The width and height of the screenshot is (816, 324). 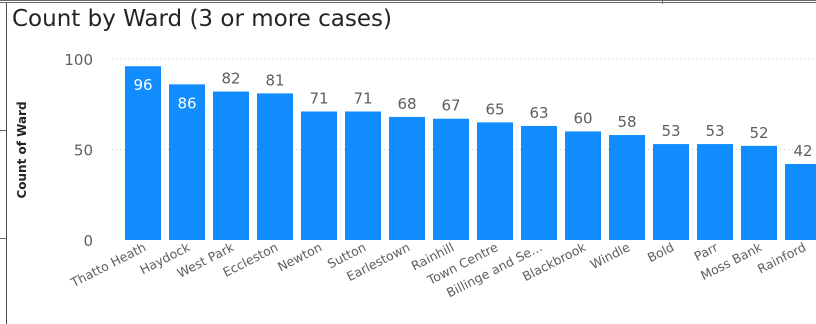 I want to click on bar-value-label: 68, so click(x=406, y=104).